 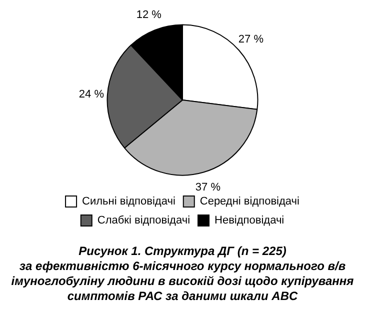 I want to click on data-label: 27 %, so click(x=251, y=40).